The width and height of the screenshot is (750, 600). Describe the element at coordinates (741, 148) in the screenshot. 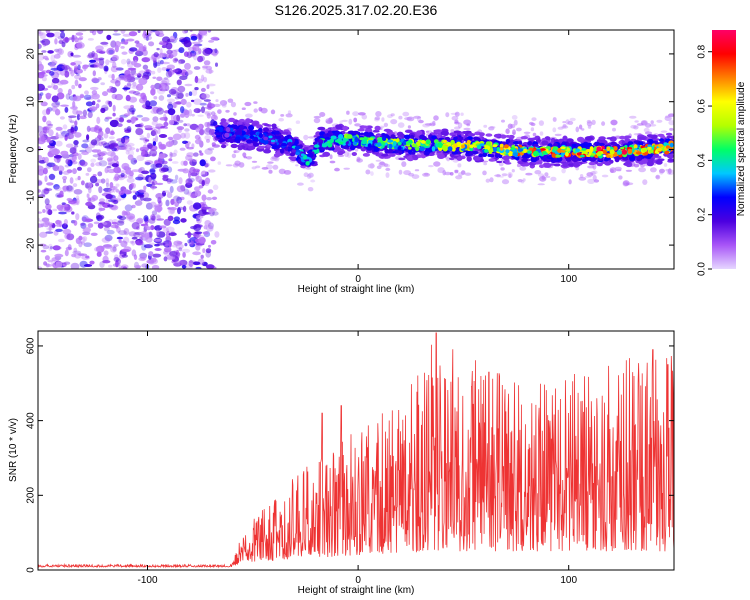

I see `colorbar-label: Normalized spectral amplitude` at that location.